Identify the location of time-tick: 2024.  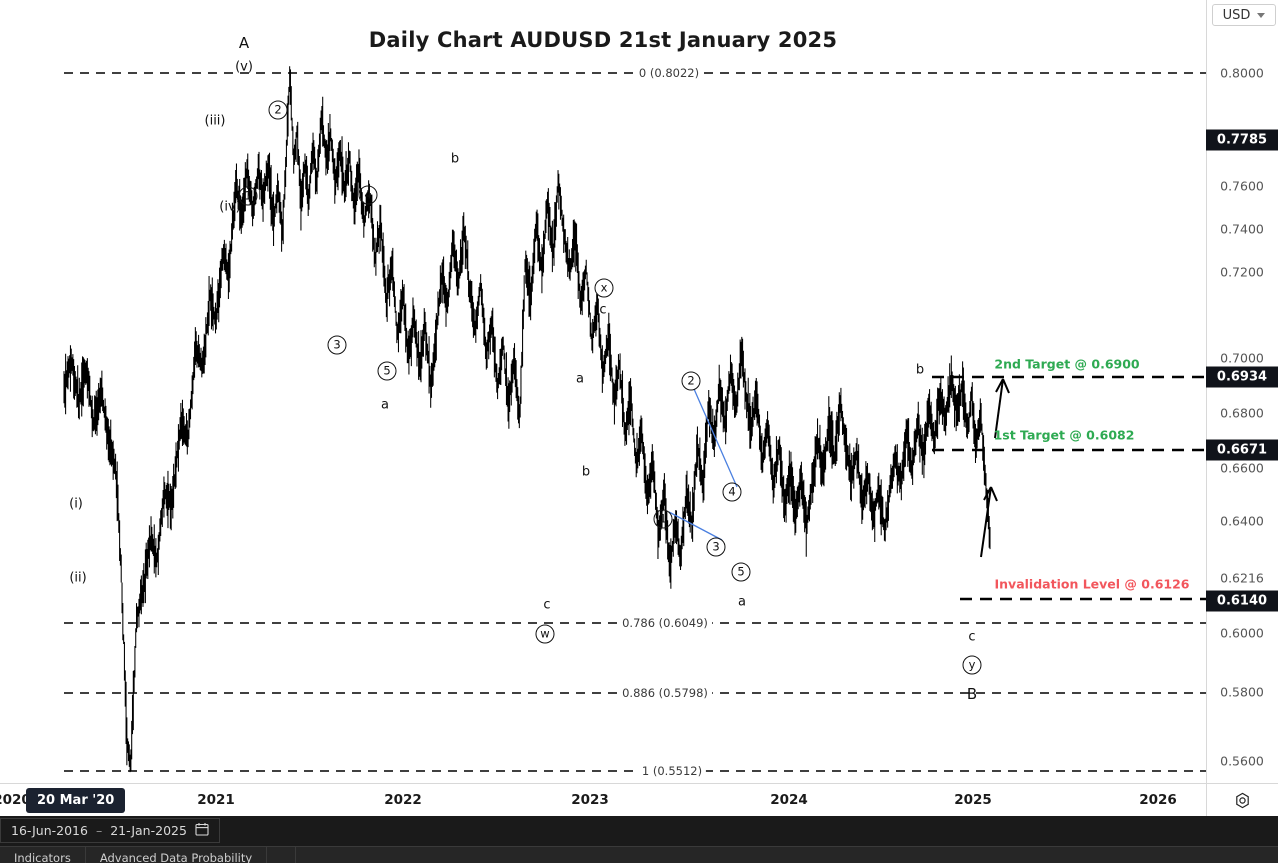
(789, 800).